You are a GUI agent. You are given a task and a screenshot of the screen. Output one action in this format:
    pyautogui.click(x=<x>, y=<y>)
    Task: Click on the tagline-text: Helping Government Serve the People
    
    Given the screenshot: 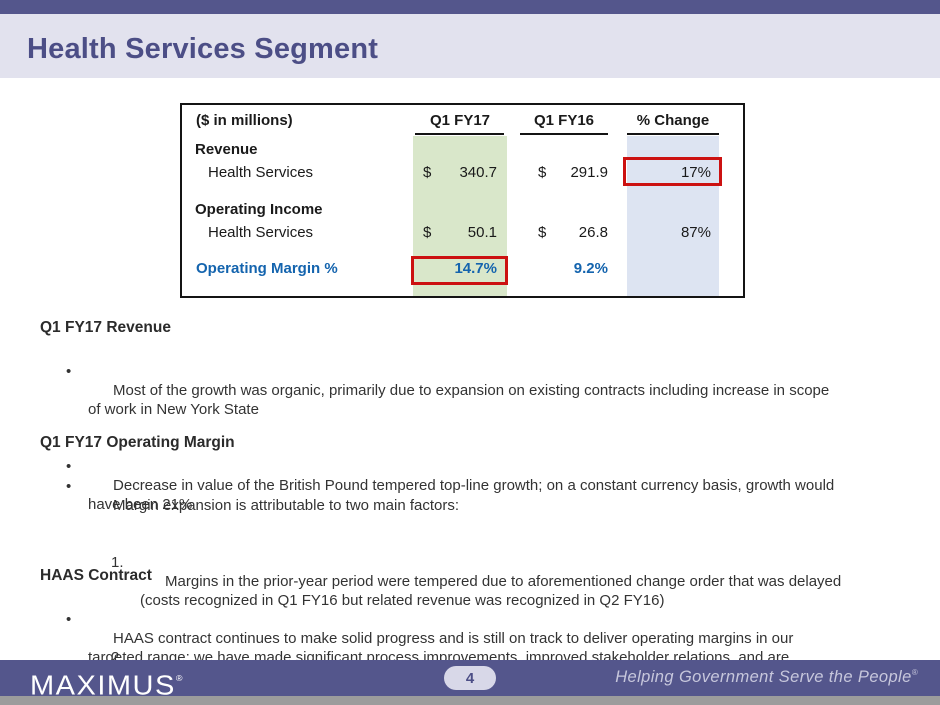 What is the action you would take?
    pyautogui.click(x=763, y=677)
    